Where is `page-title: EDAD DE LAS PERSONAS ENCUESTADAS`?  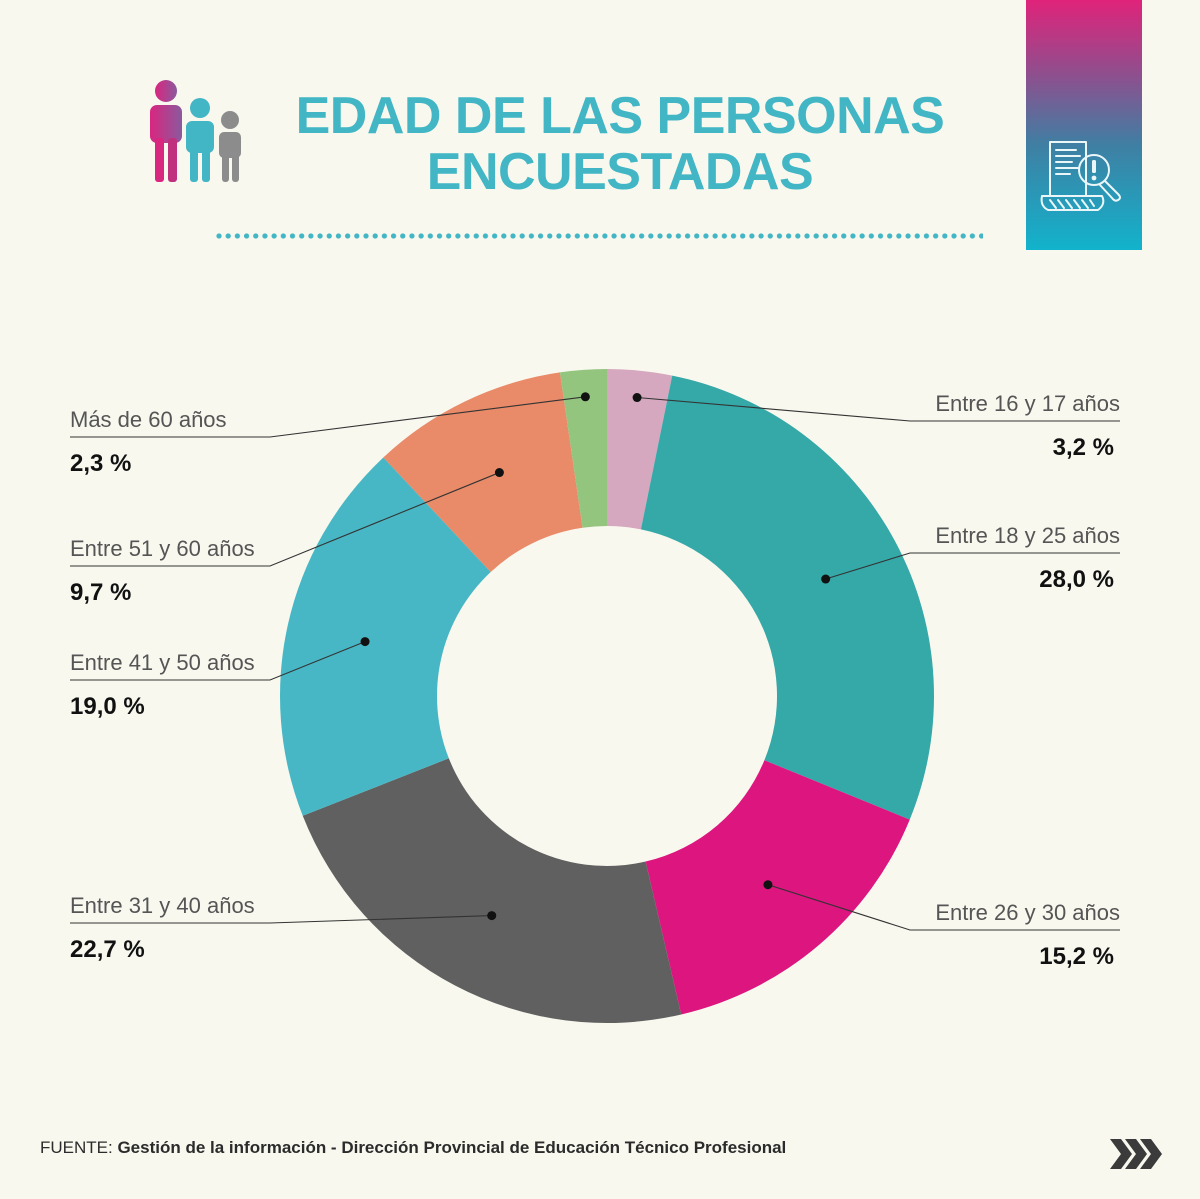 page-title: EDAD DE LAS PERSONAS ENCUESTADAS is located at coordinates (620, 144).